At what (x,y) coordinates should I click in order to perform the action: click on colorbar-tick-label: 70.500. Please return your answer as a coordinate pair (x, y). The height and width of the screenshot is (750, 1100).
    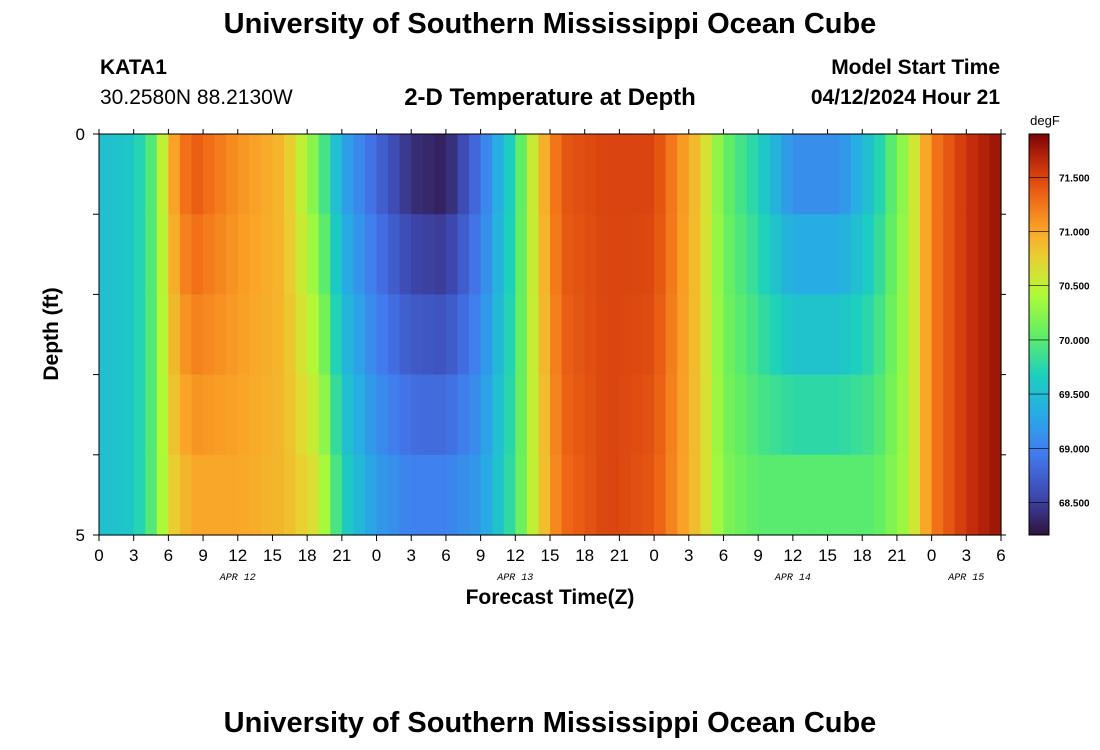
    Looking at the image, I should click on (1074, 287).